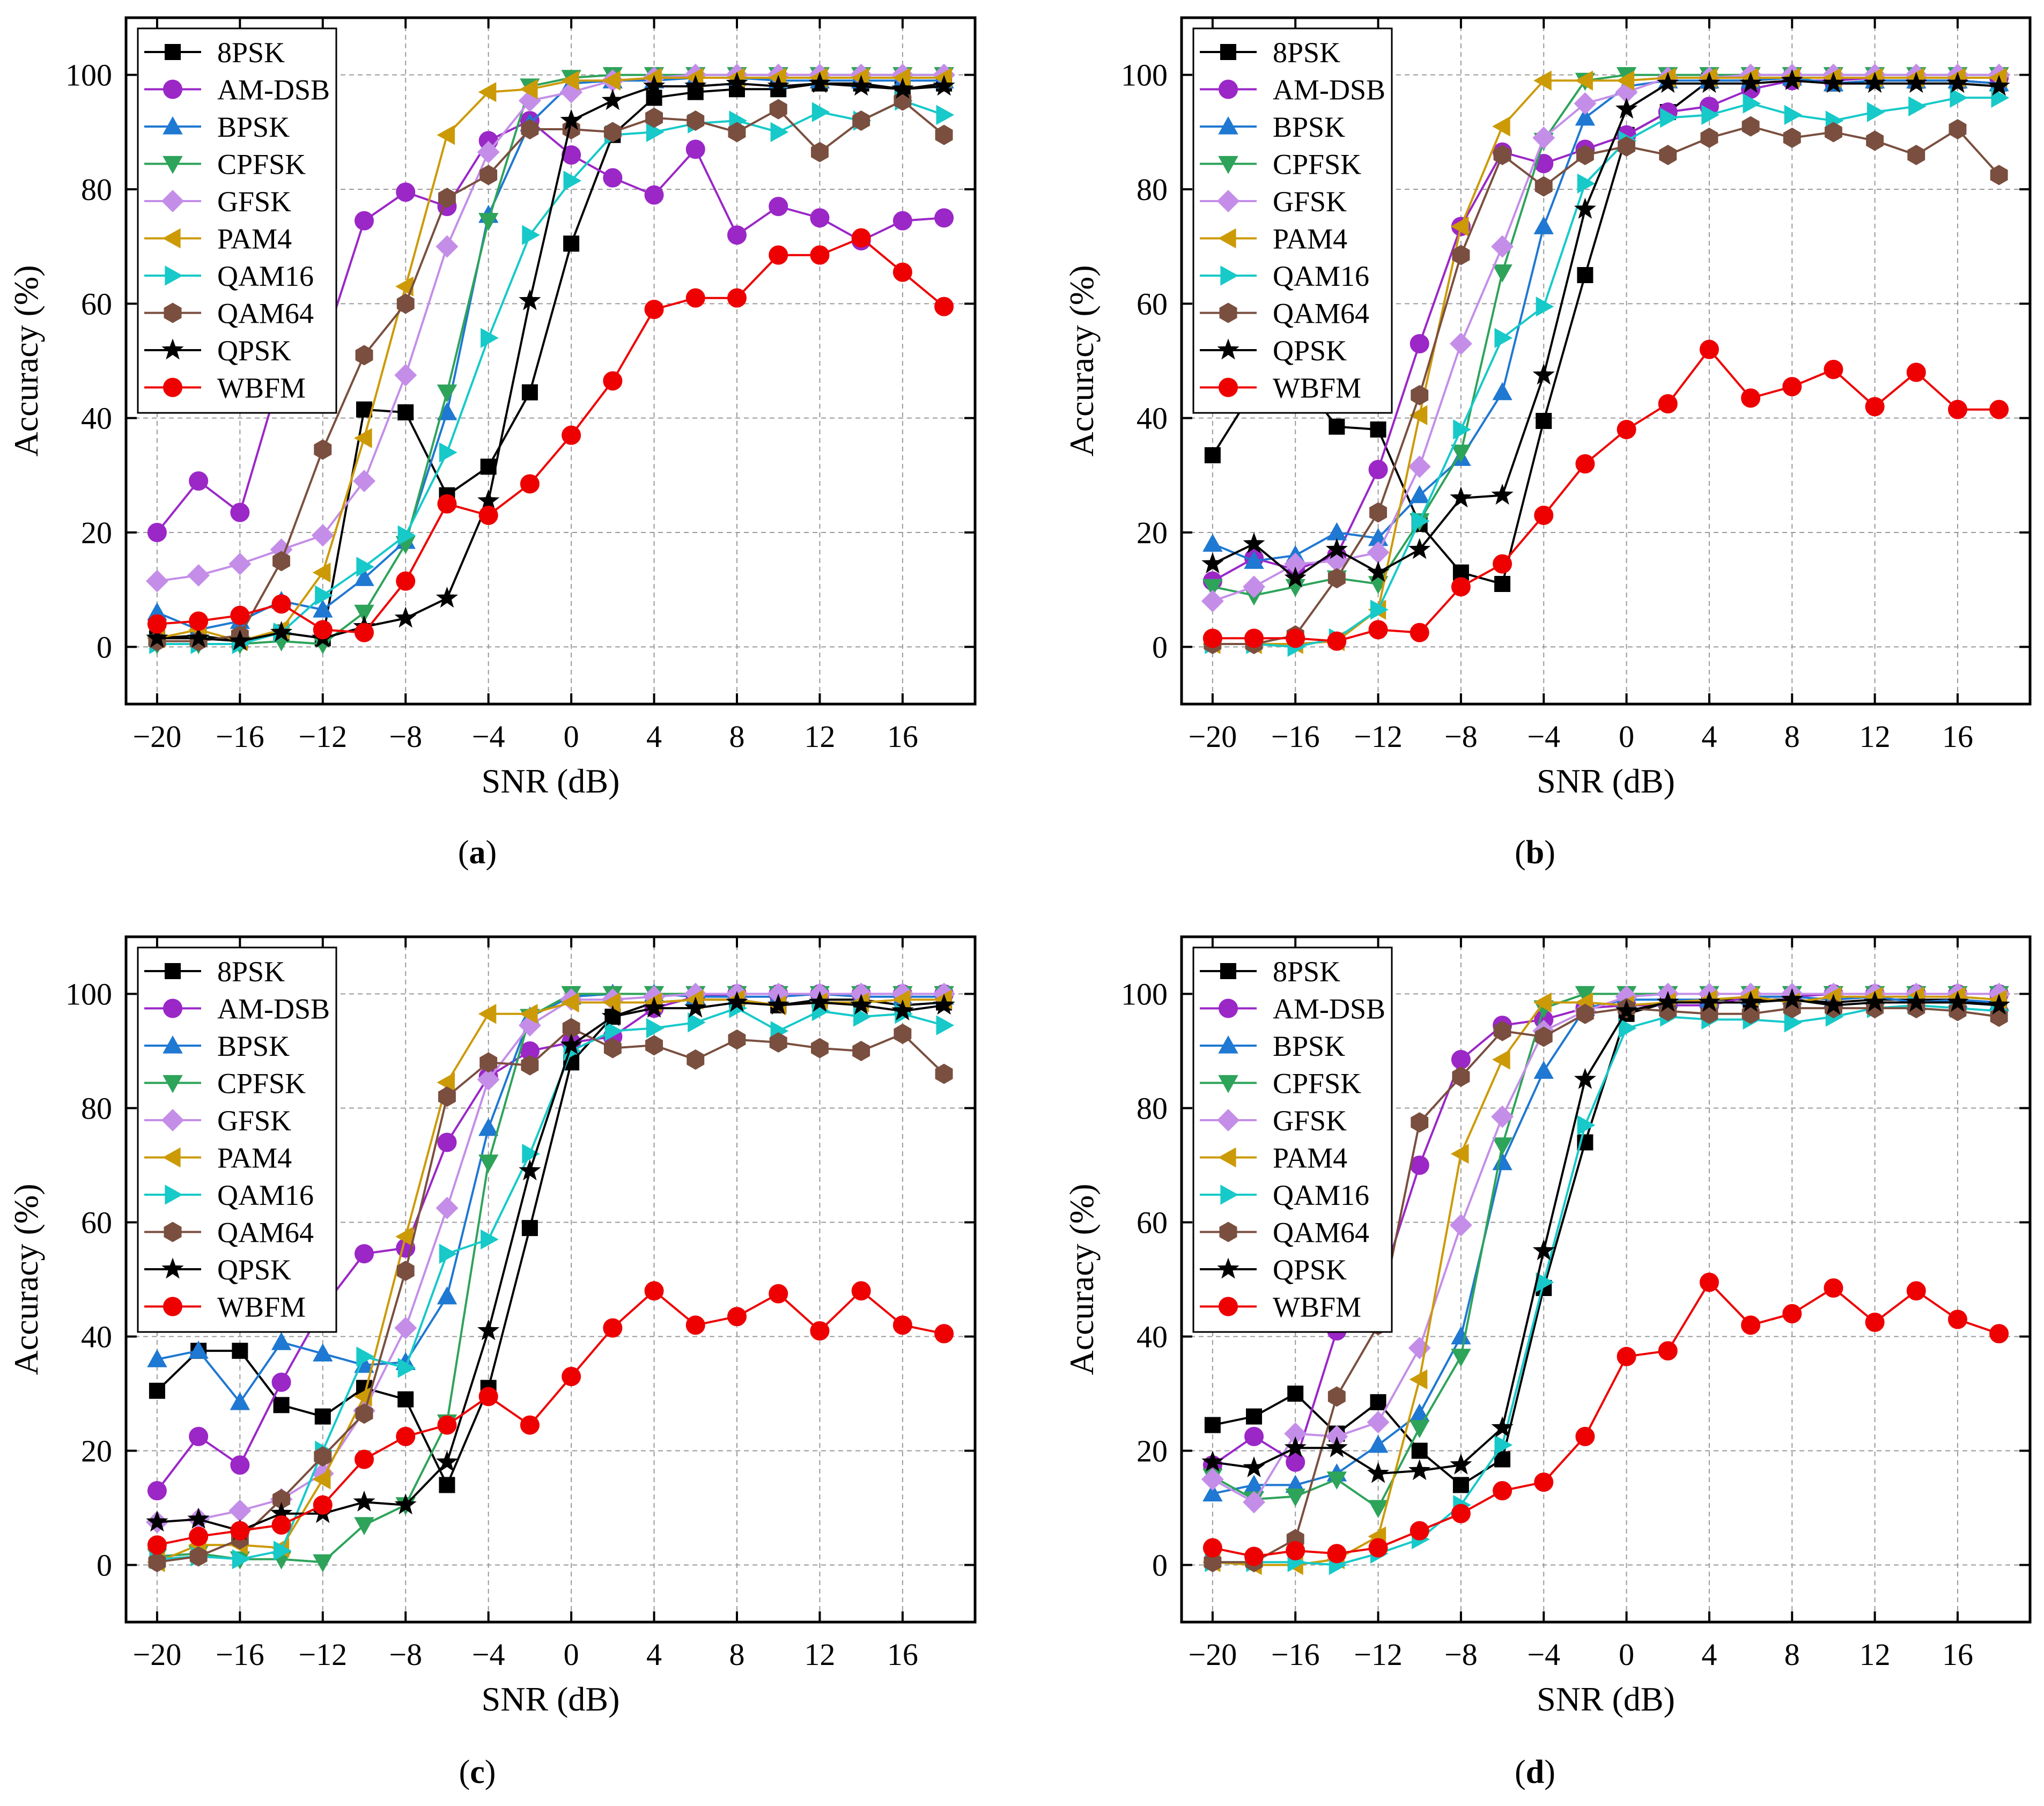  I want to click on x-tick-label: −12, so click(322, 736).